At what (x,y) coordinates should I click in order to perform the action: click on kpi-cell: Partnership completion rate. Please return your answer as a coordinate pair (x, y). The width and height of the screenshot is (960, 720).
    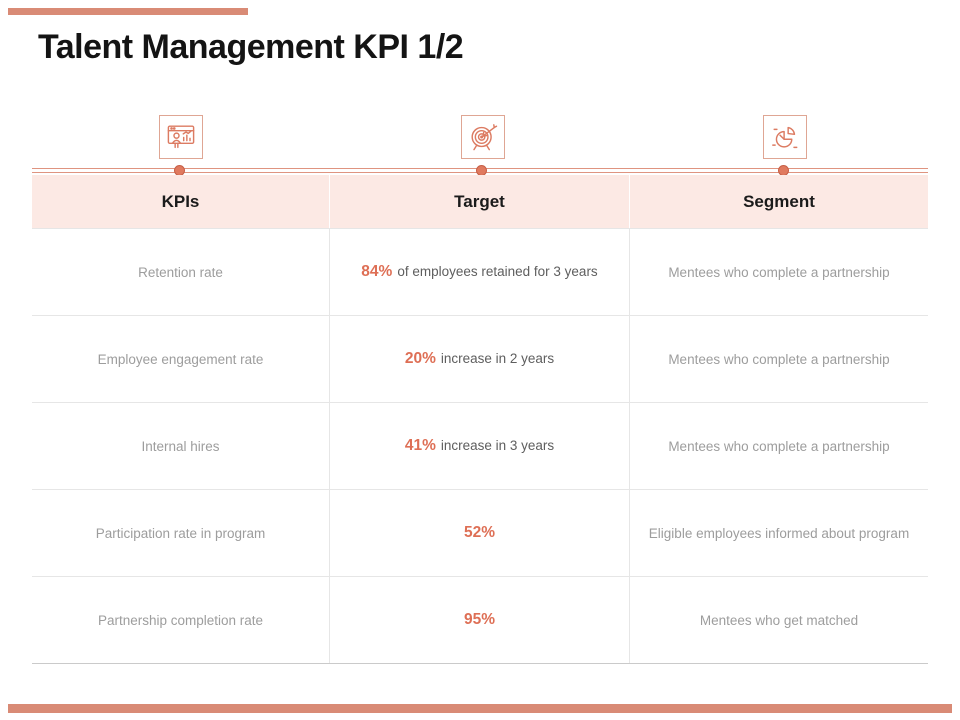
    Looking at the image, I should click on (181, 619).